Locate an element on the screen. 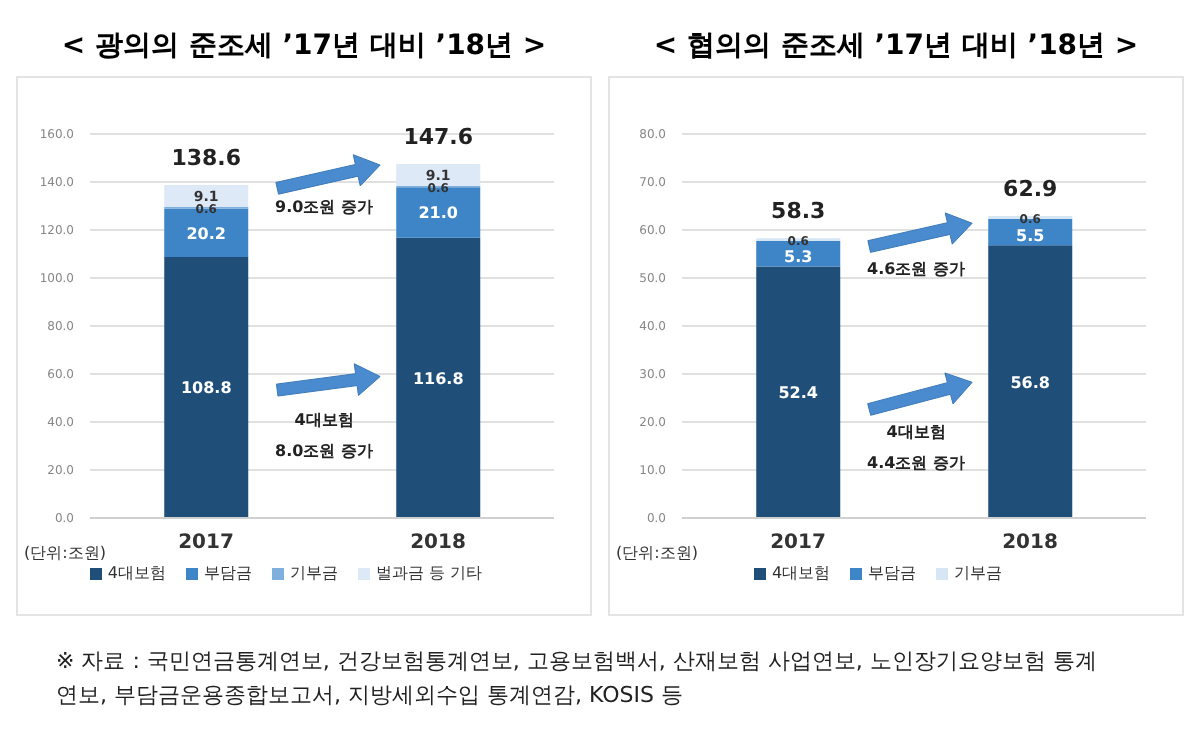 The height and width of the screenshot is (742, 1200). data-label: 20.2 is located at coordinates (206, 233).